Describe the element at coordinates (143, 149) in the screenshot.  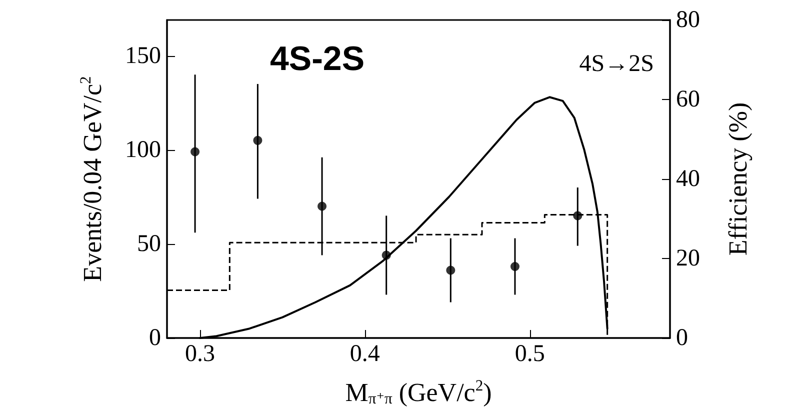
I see `y-tick-label: 100` at that location.